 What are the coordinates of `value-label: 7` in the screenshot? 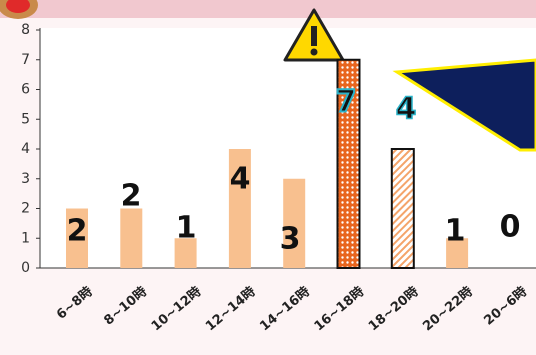 It's located at (346, 102).